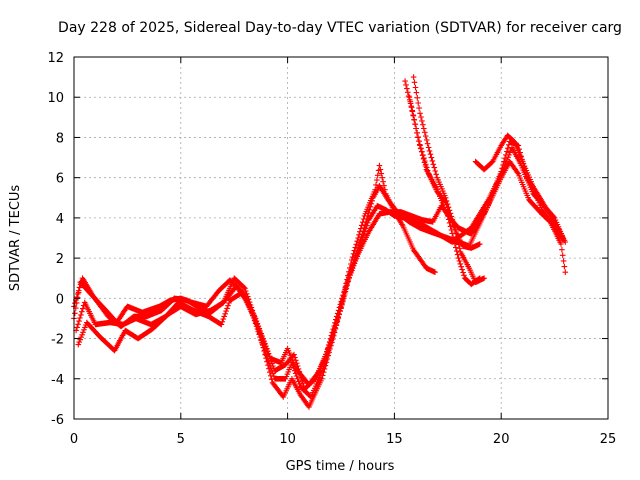 The image size is (640, 480). Describe the element at coordinates (57, 380) in the screenshot. I see `y-tick-label: -4` at that location.